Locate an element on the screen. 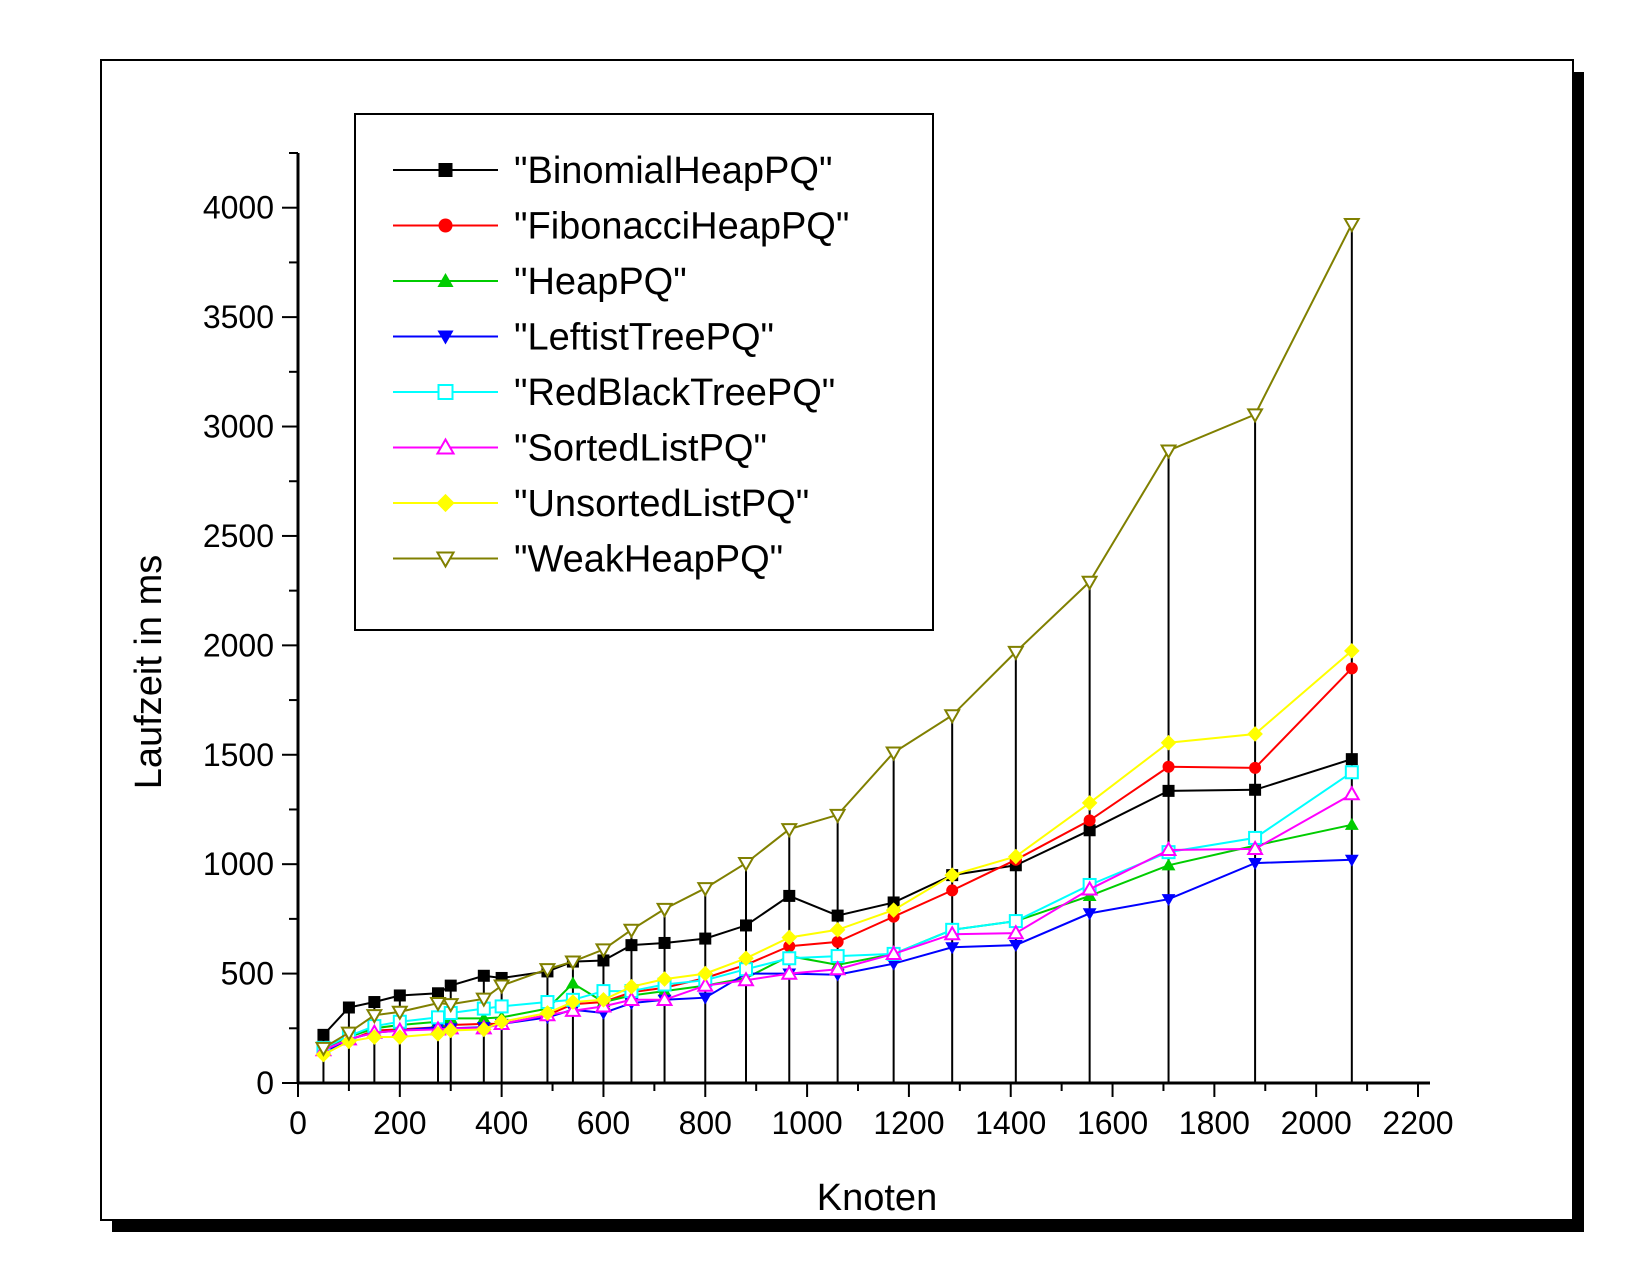  x-tick-label: 0 is located at coordinates (298, 1123).